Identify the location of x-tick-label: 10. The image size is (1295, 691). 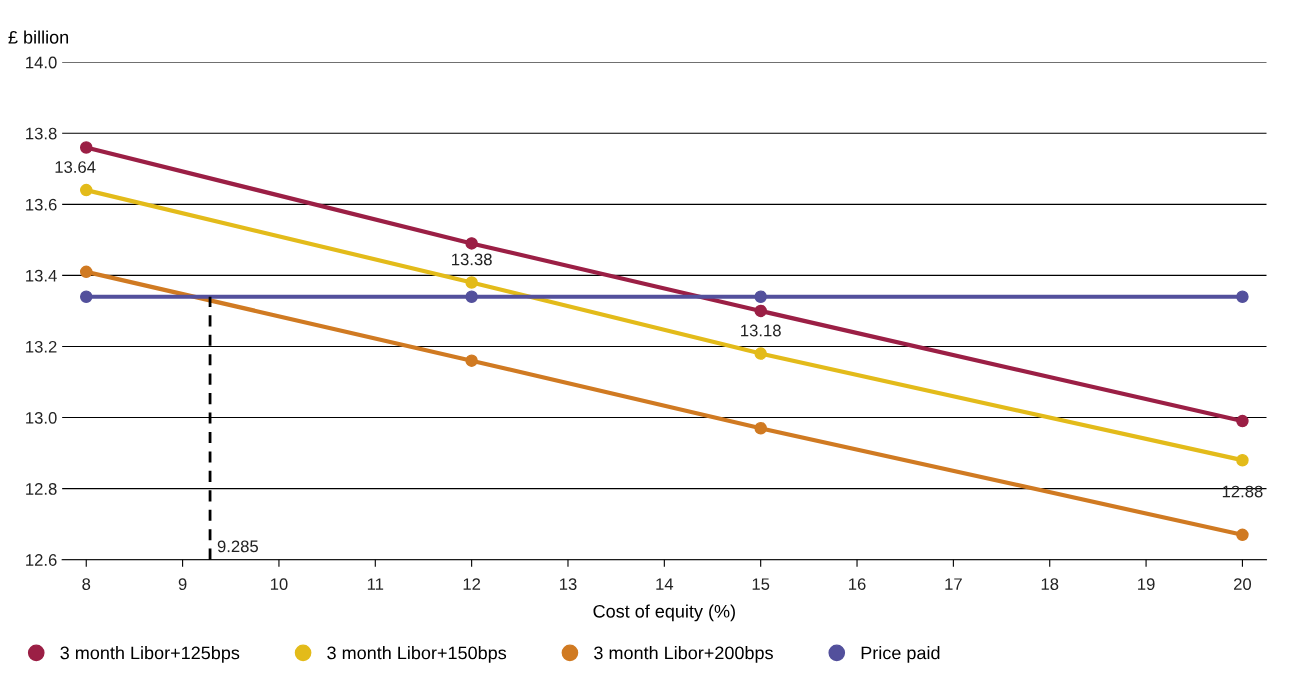
(279, 584).